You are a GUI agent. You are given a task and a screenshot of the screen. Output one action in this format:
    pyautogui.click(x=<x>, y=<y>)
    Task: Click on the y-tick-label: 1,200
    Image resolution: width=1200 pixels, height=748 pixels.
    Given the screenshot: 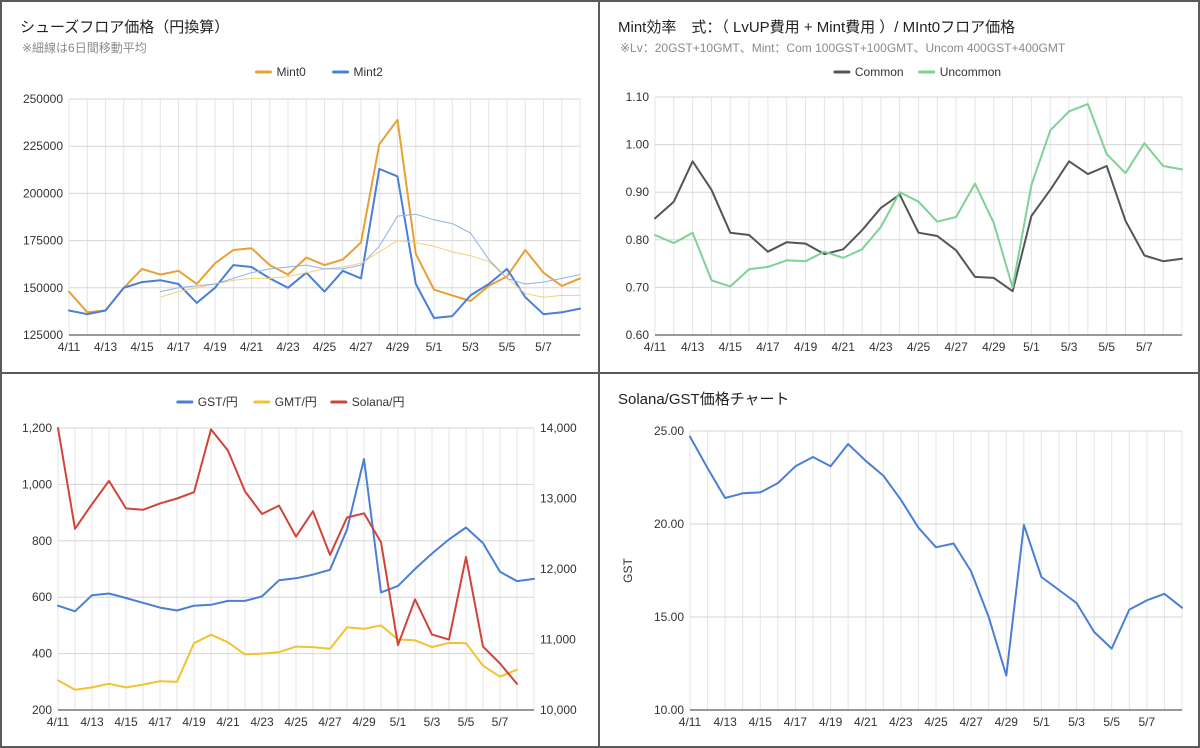 What is the action you would take?
    pyautogui.click(x=37, y=428)
    